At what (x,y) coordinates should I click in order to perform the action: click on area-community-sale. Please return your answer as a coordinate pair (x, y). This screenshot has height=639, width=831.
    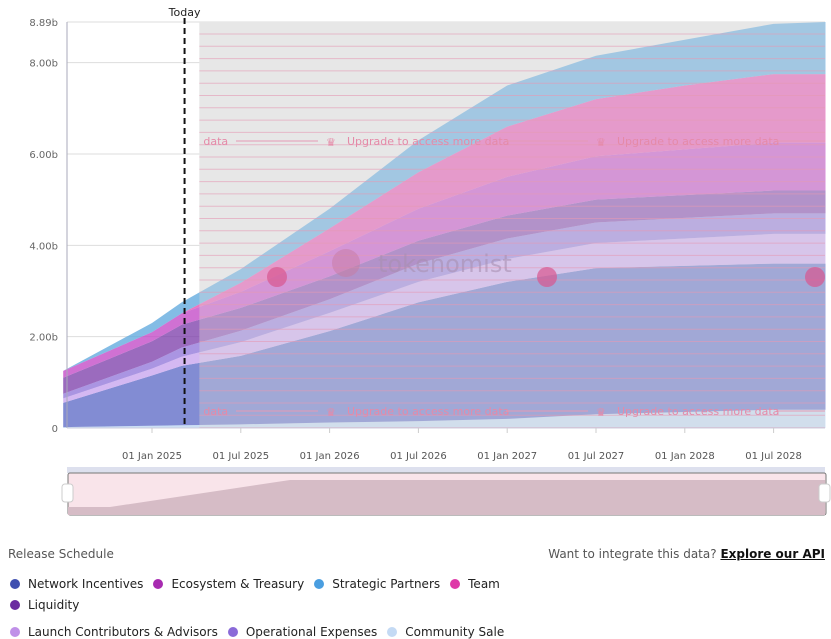
    Looking at the image, I should click on (444, 418).